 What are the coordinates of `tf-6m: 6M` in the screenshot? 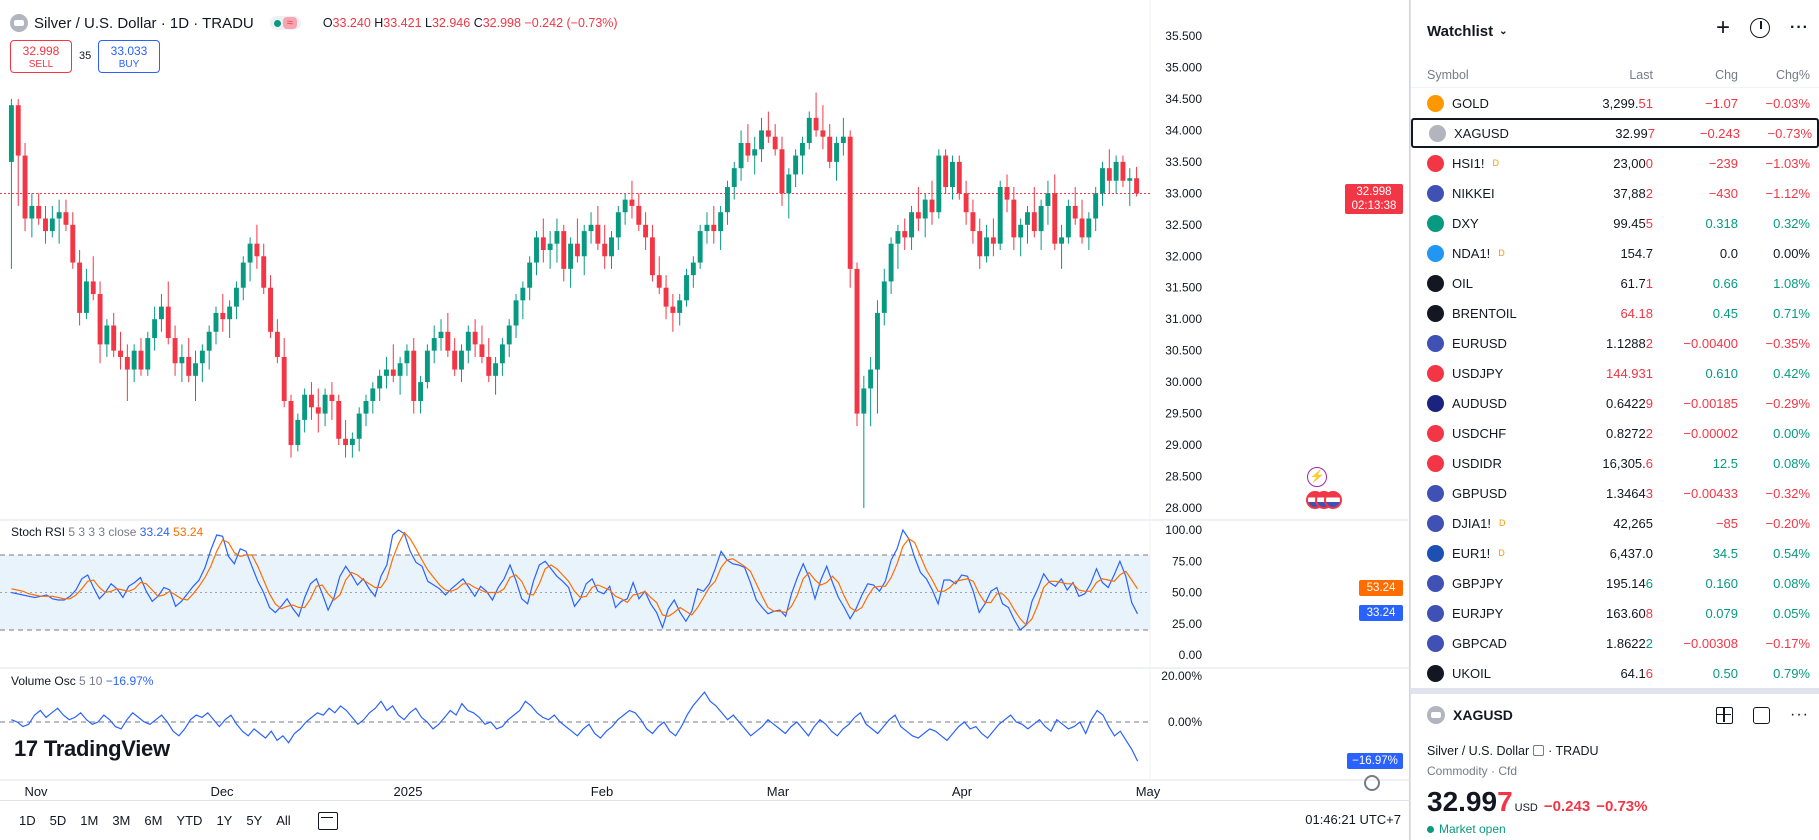 It's located at (153, 820).